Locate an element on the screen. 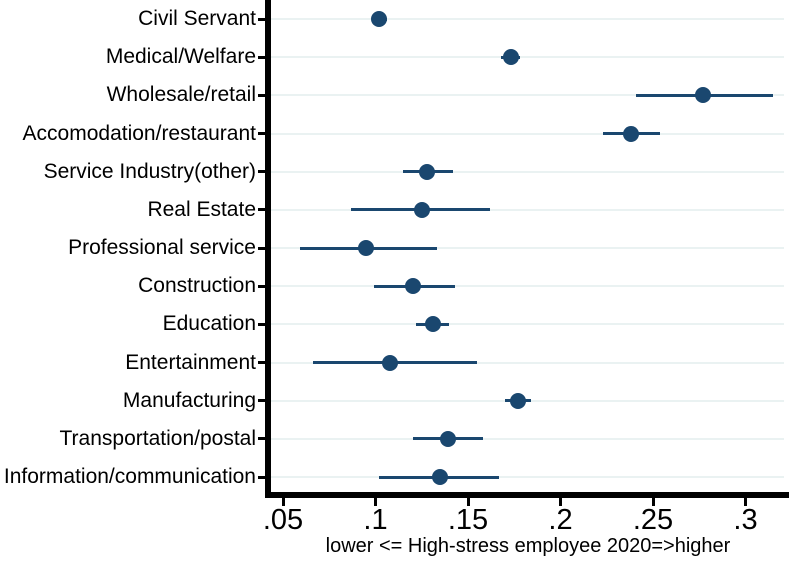  x-axis-tick-label: .25 is located at coordinates (653, 520).